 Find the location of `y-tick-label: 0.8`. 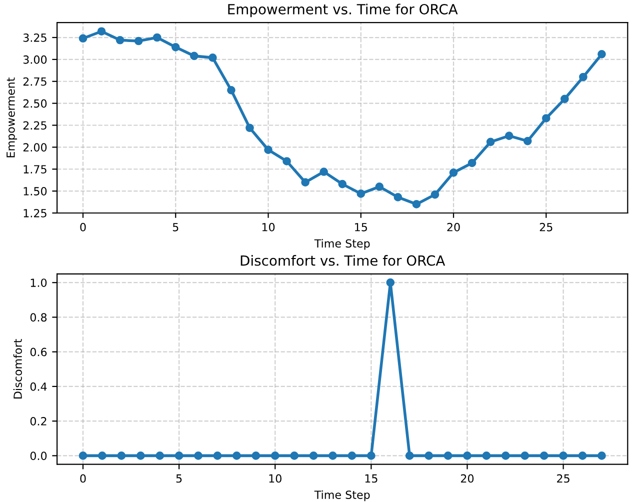

y-tick-label: 0.8 is located at coordinates (38, 317).